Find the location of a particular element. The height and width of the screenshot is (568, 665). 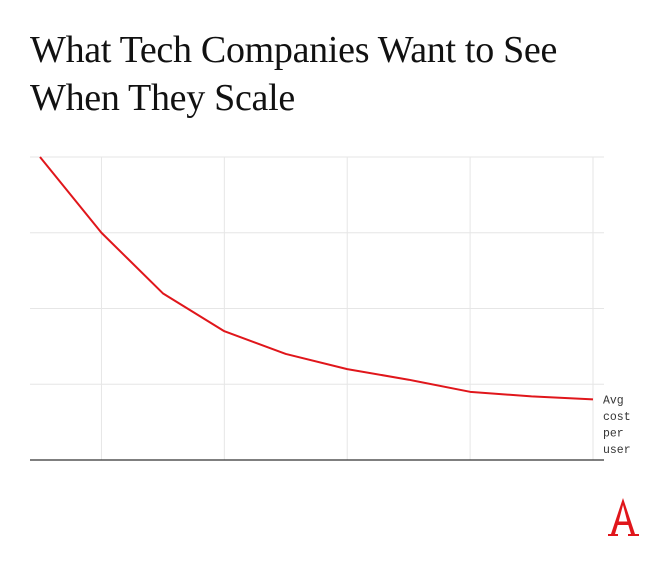

series-label-line: cost is located at coordinates (617, 417).